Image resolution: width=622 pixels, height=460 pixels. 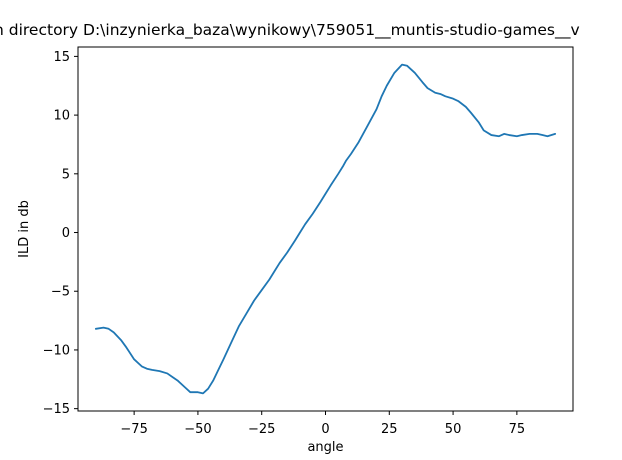 I want to click on y-tick-label: −15, so click(x=56, y=409).